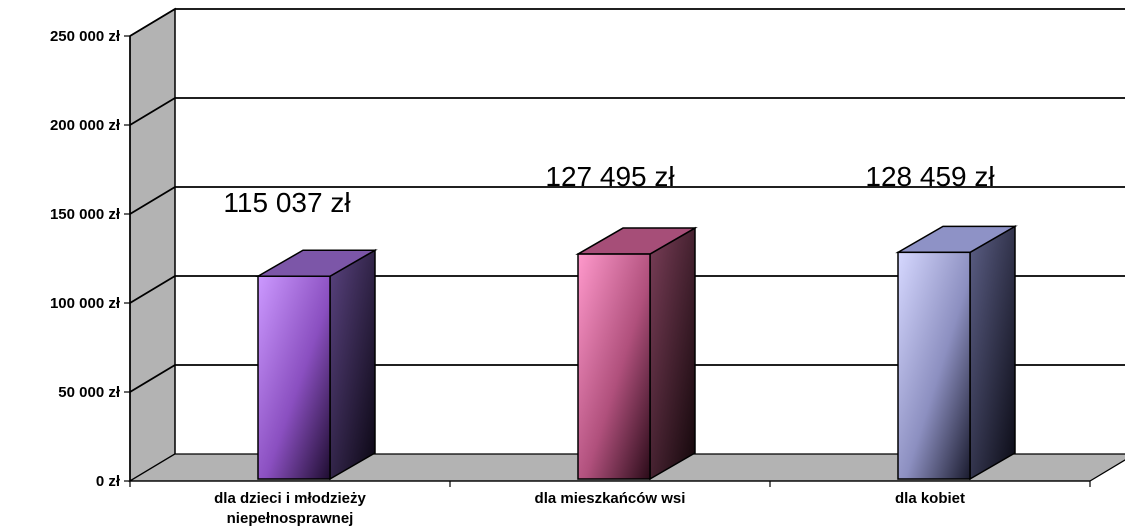 The image size is (1125, 531). I want to click on y-tick-label: 0 zł, so click(108, 481).